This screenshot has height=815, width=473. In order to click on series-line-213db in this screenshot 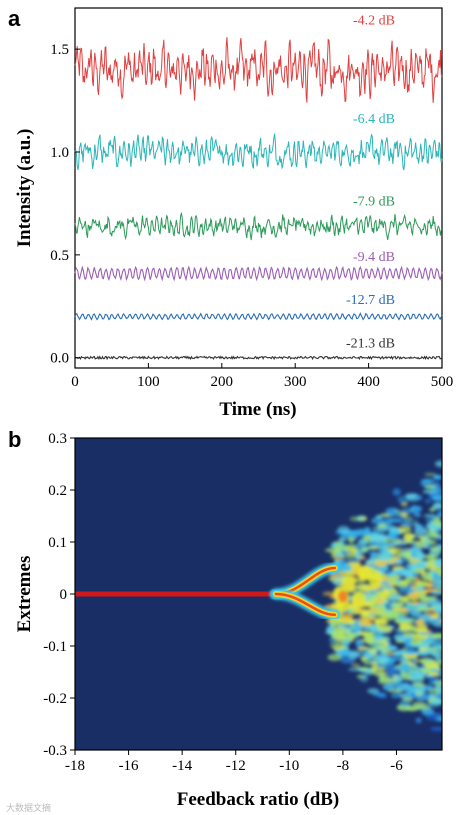, I will do `click(258, 358)`.